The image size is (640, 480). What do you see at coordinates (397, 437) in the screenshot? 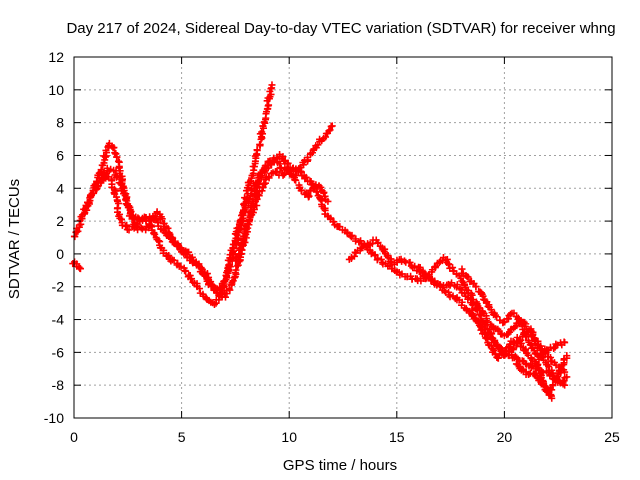
I see `x-tick-label: 15` at bounding box center [397, 437].